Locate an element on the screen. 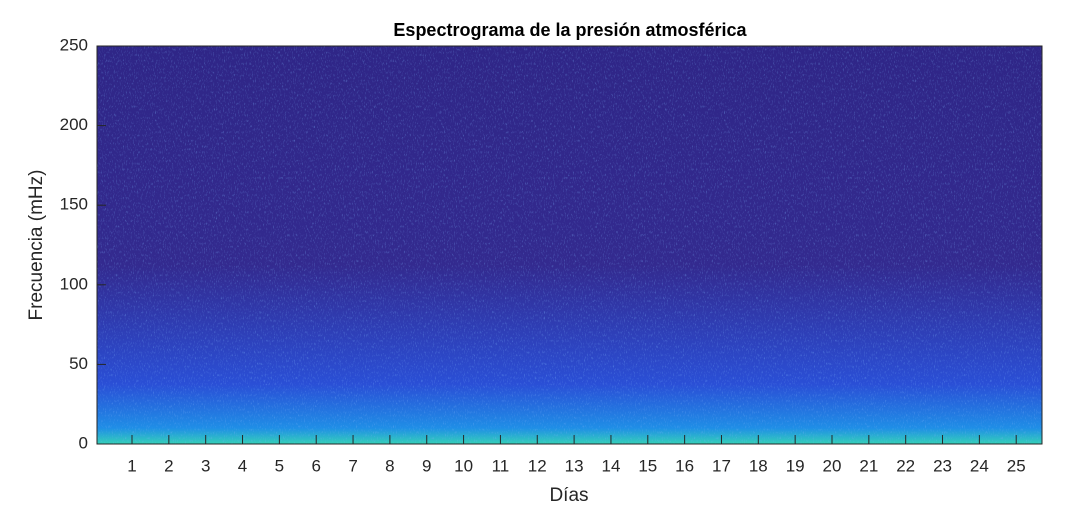 This screenshot has width=1080, height=517. y-tick-label: 50 is located at coordinates (78, 363).